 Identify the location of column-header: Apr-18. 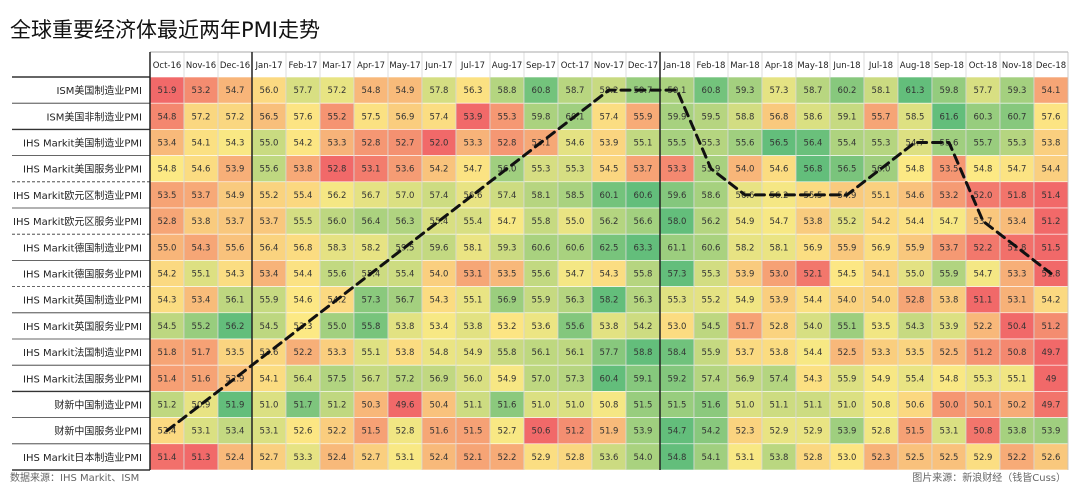
(779, 66).